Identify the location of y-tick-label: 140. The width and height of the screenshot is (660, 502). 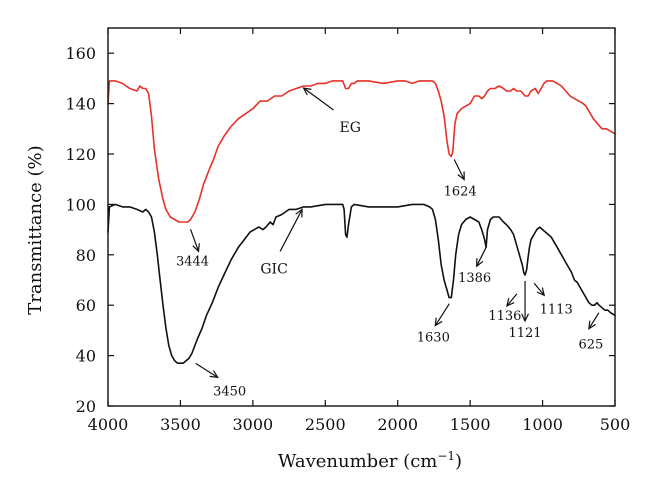
(80, 104).